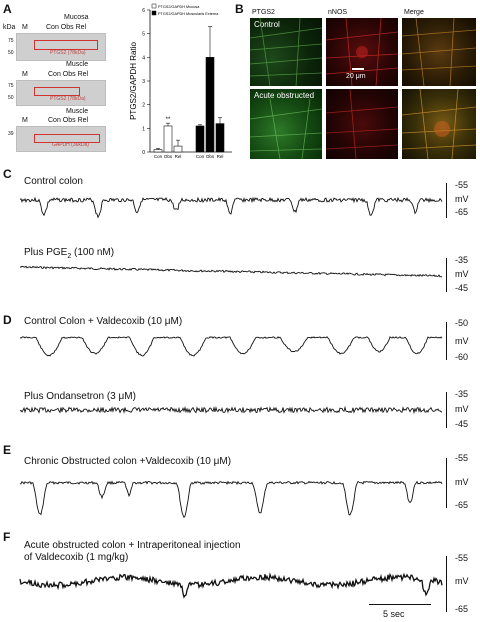 This screenshot has width=480, height=622. Describe the element at coordinates (179, 7) in the screenshot. I see `legend-label: PTGS2/GAPDH Mucosa` at that location.